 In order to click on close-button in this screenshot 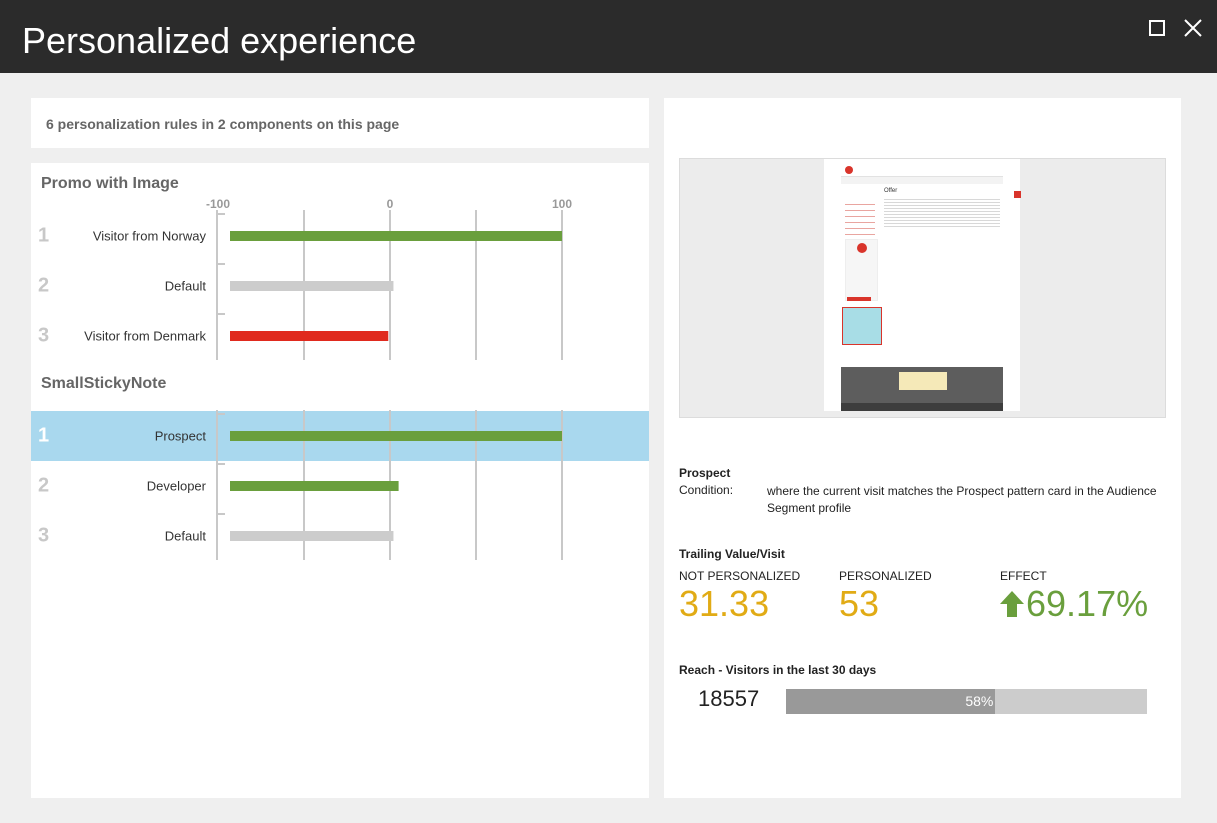, I will do `click(1193, 28)`.